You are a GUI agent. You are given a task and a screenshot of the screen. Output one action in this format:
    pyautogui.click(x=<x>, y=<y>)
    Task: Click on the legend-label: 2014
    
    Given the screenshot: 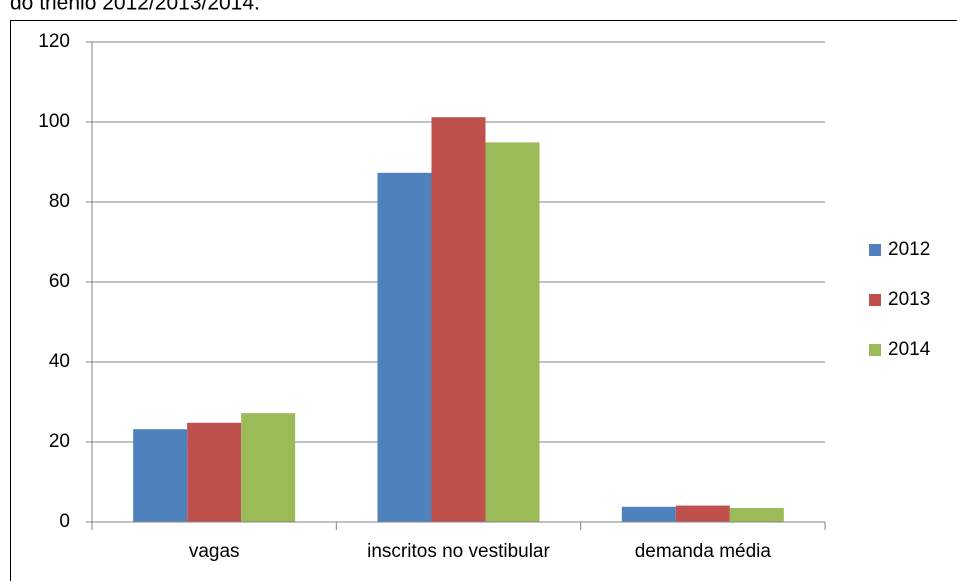 What is the action you would take?
    pyautogui.click(x=909, y=349)
    